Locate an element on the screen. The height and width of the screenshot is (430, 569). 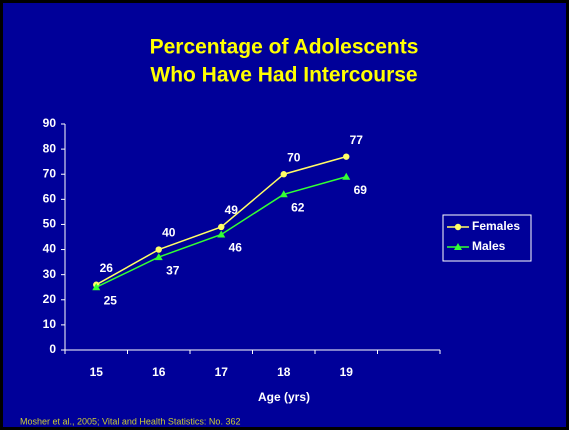
data-label: 46 is located at coordinates (236, 248).